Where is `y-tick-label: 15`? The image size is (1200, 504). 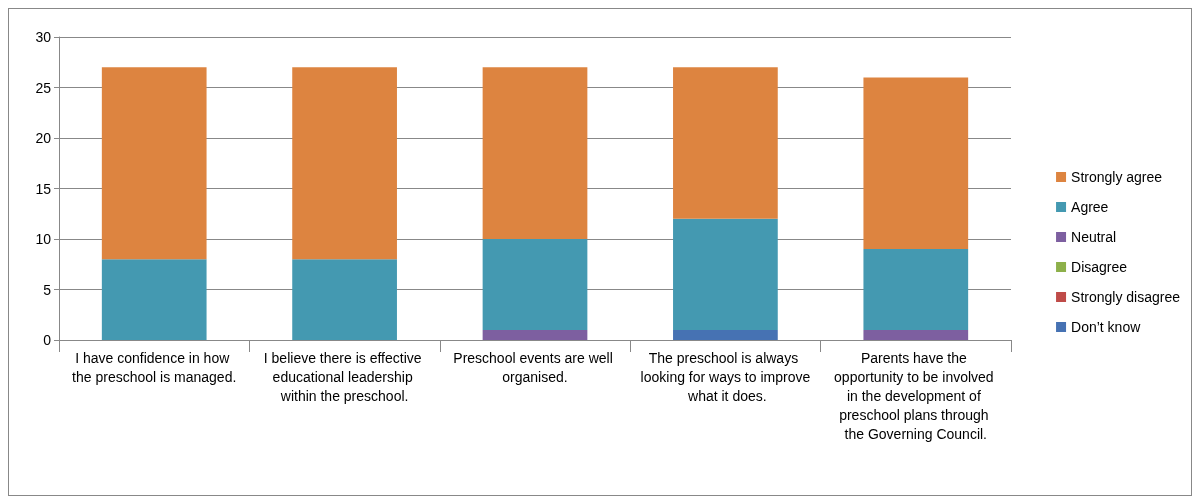 y-tick-label: 15 is located at coordinates (43, 188).